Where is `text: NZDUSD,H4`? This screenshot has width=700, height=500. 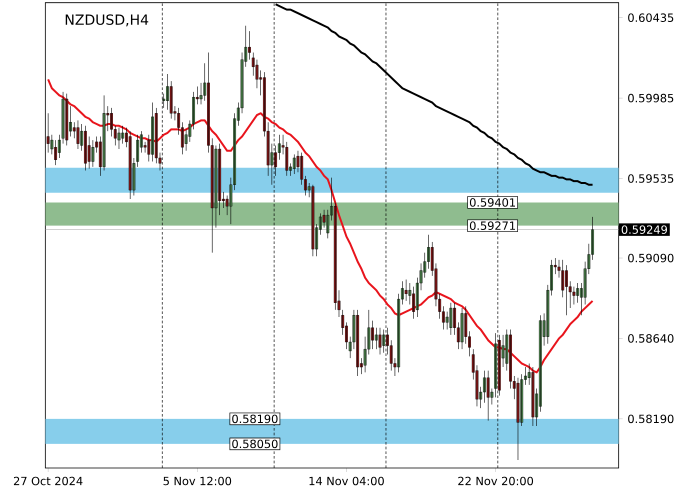
text: NZDUSD,H4 is located at coordinates (107, 20).